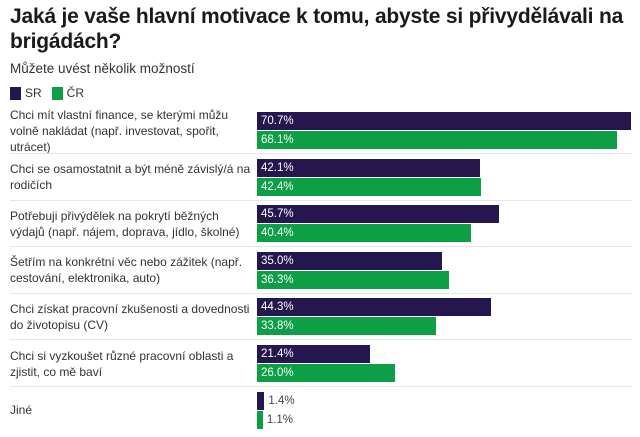 The width and height of the screenshot is (640, 437). What do you see at coordinates (280, 419) in the screenshot?
I see `data-label: 1.1%` at bounding box center [280, 419].